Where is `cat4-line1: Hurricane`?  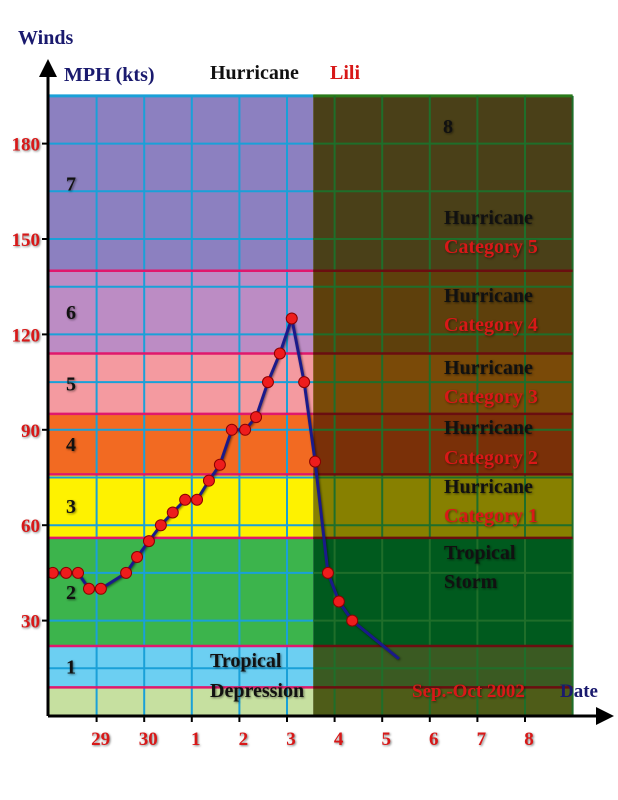
cat4-line1: Hurricane is located at coordinates (488, 296).